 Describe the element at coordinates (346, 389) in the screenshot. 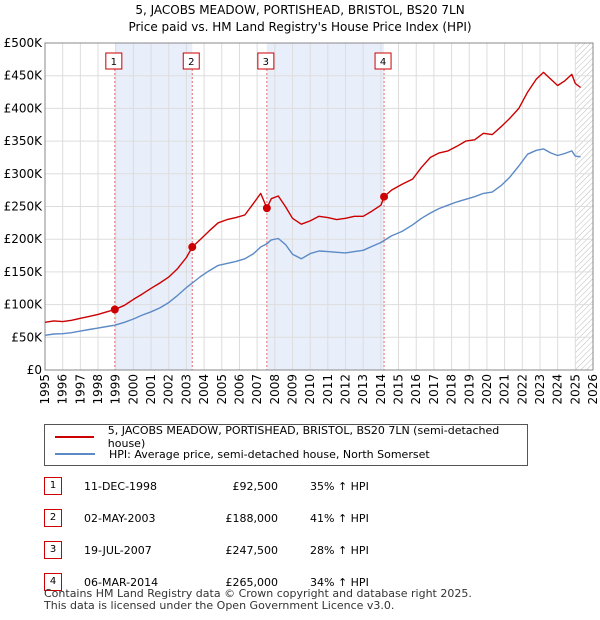

I see `x-tick-label: 2012` at that location.